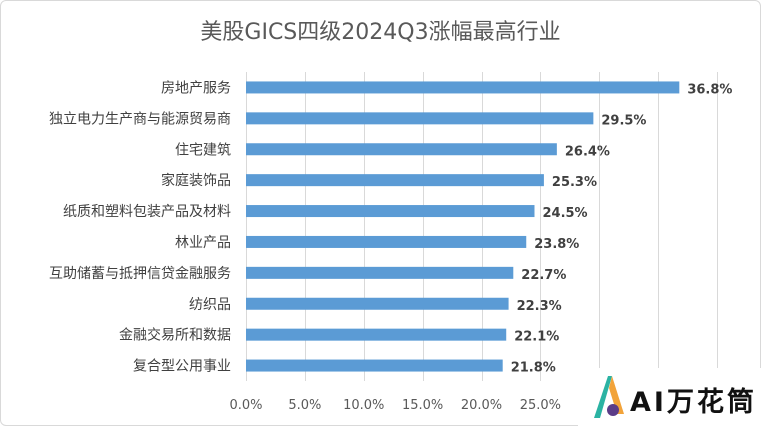 This screenshot has width=761, height=426. Describe the element at coordinates (623, 120) in the screenshot. I see `data-label-1: 29.5%` at that location.